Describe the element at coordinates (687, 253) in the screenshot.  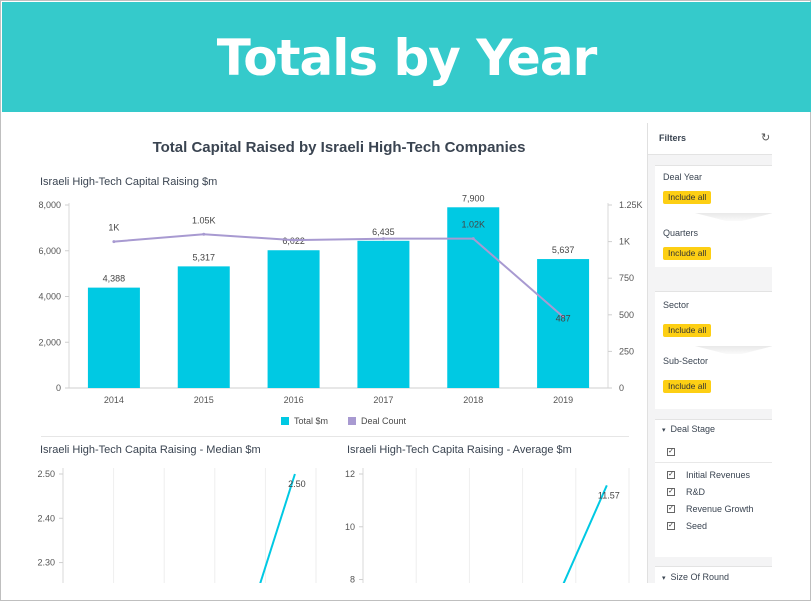
I see `quarters-include-all-button: Include all` at that location.